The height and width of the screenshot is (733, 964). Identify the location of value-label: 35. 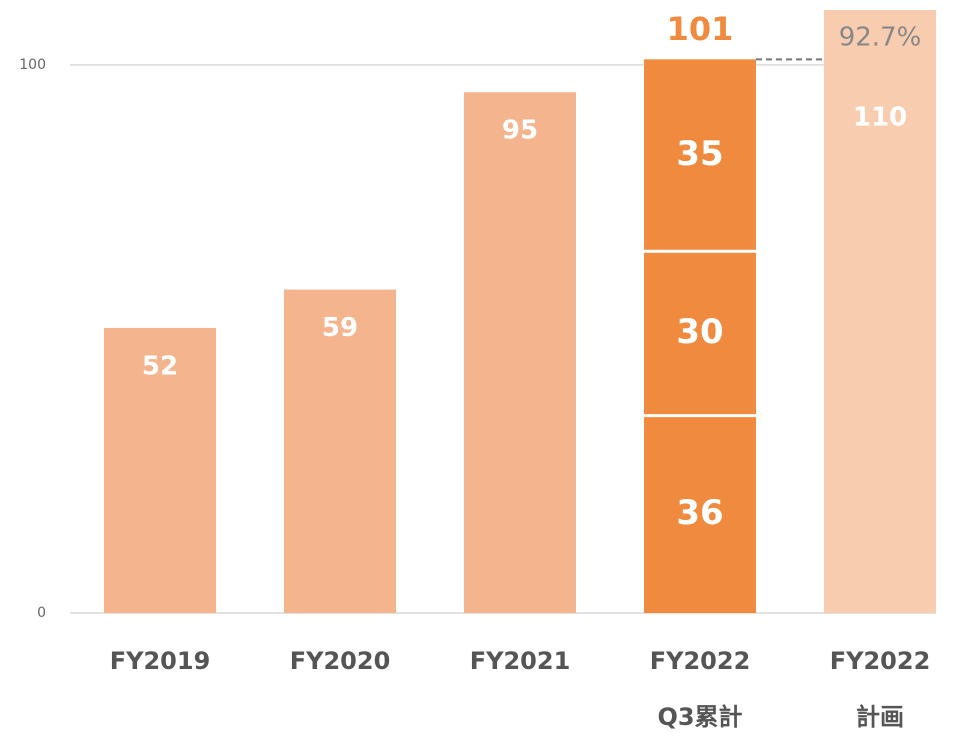
(699, 154).